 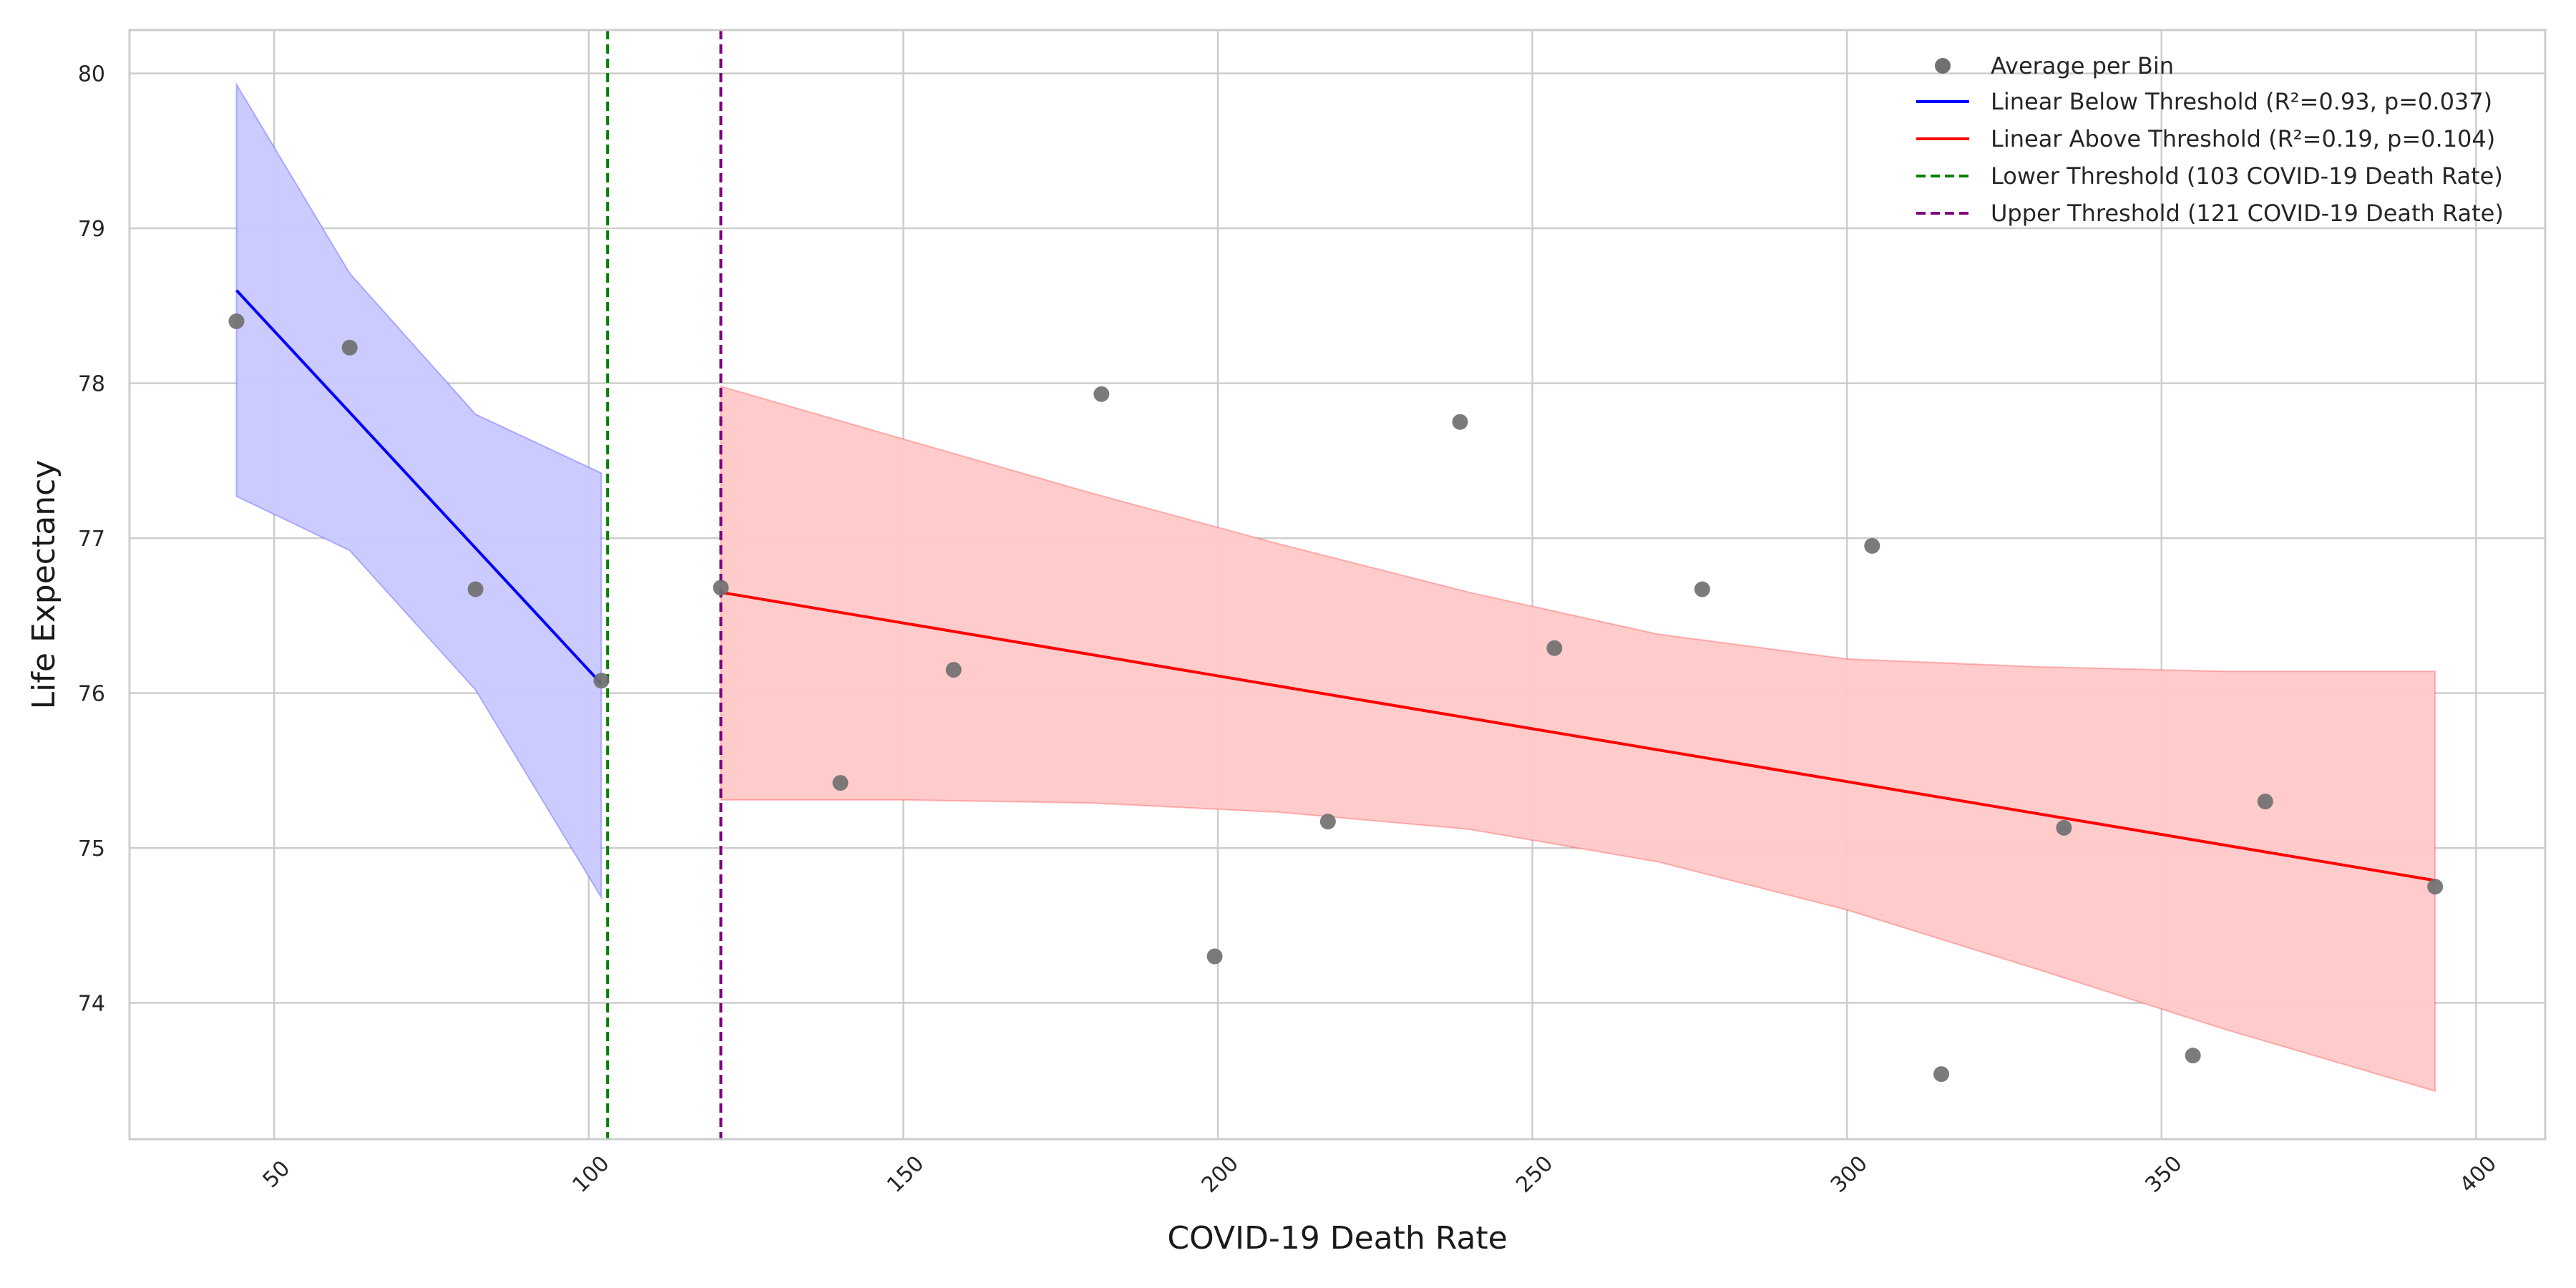 I want to click on y-axis-ticks: 74 75 76 77 78 79 80, so click(x=91, y=539).